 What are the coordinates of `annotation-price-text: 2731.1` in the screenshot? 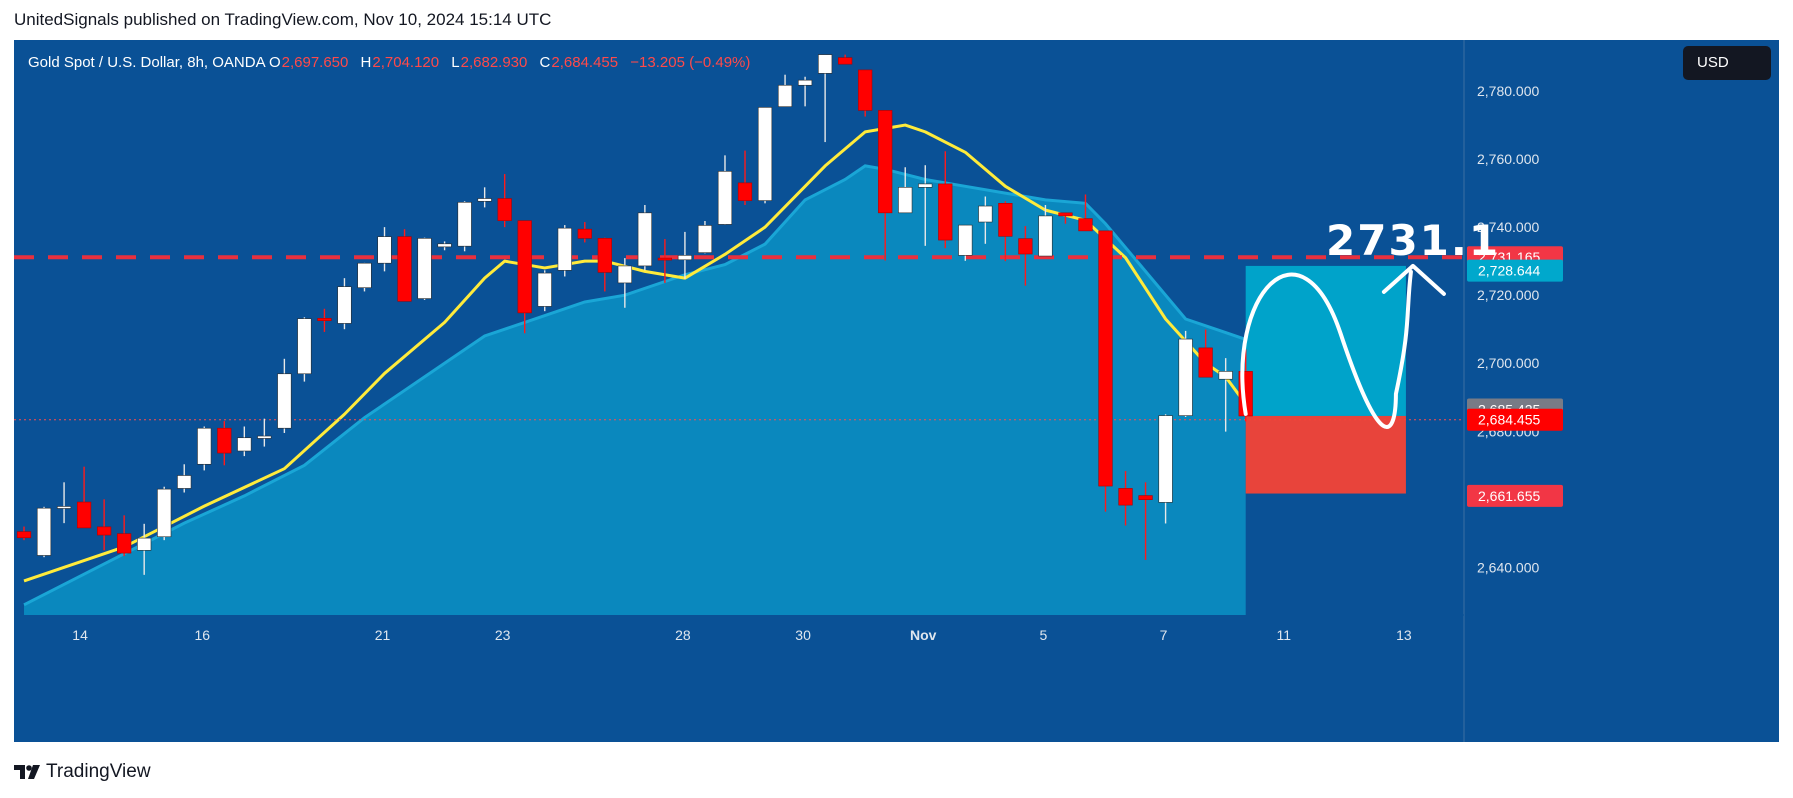 It's located at (1413, 240).